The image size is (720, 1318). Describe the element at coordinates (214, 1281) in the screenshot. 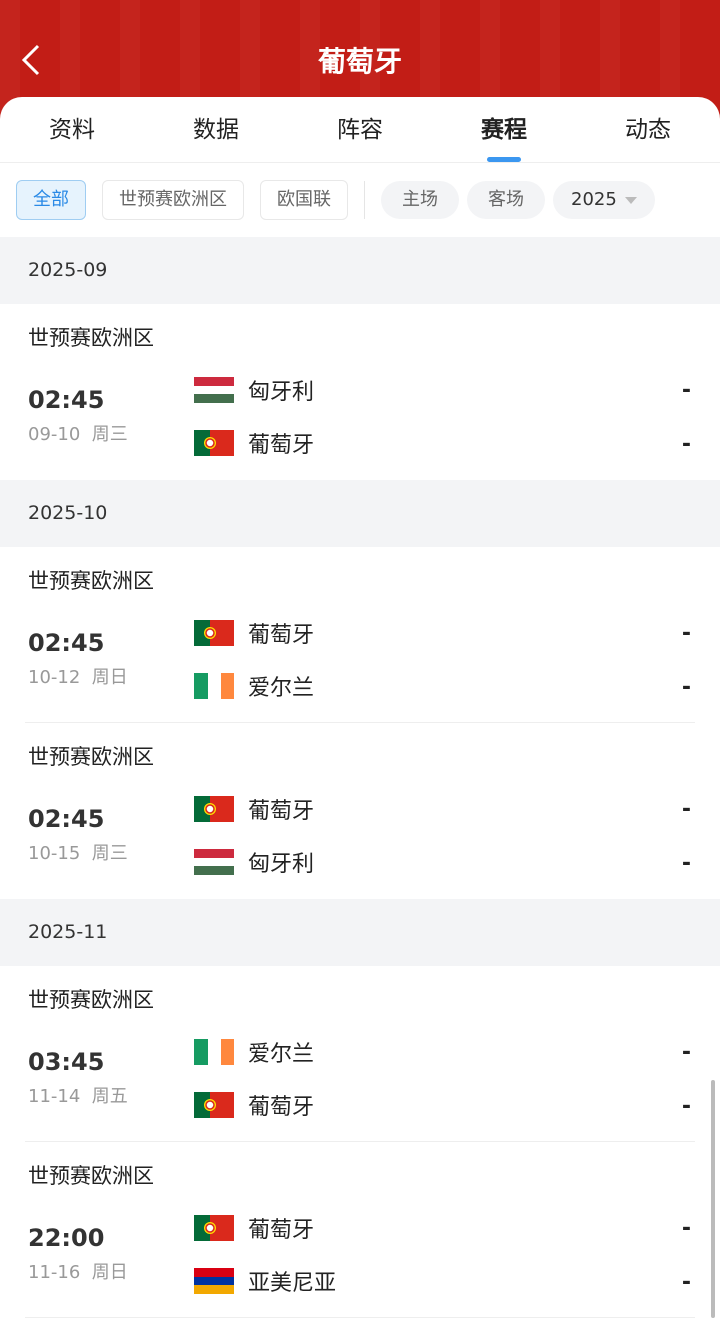

I see `armenia-flag-icon` at that location.